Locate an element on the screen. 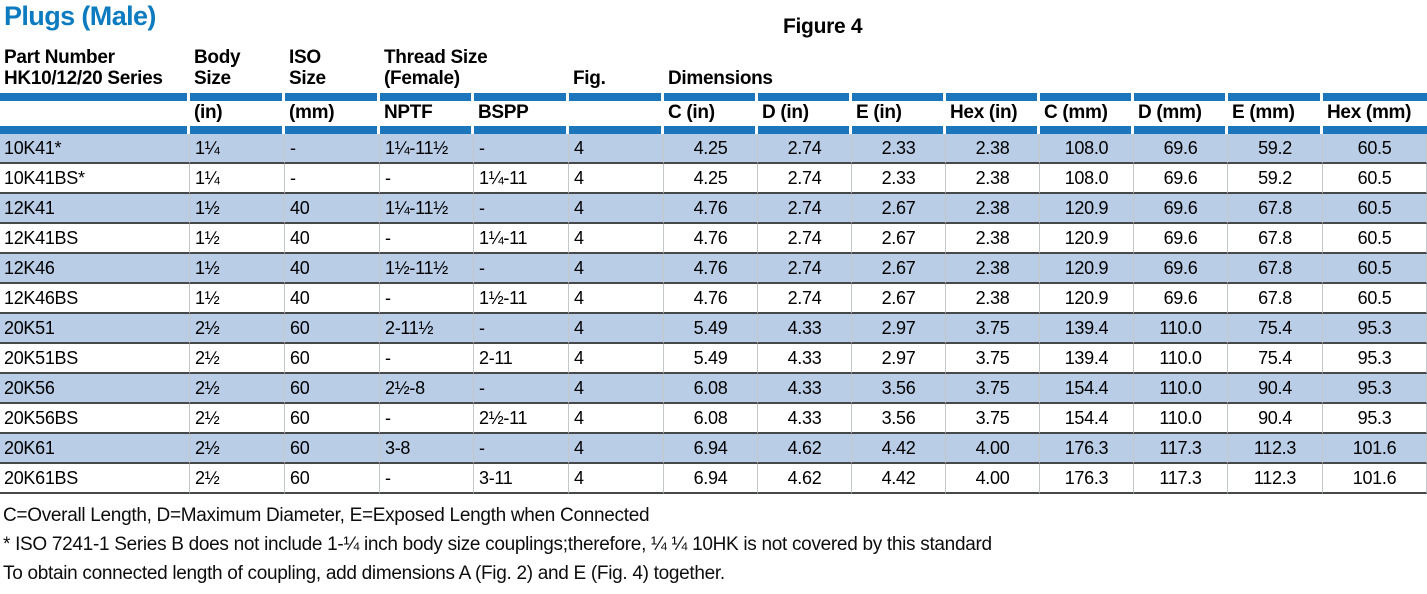 The width and height of the screenshot is (1427, 594). table-cell: 1¼ is located at coordinates (237, 179).